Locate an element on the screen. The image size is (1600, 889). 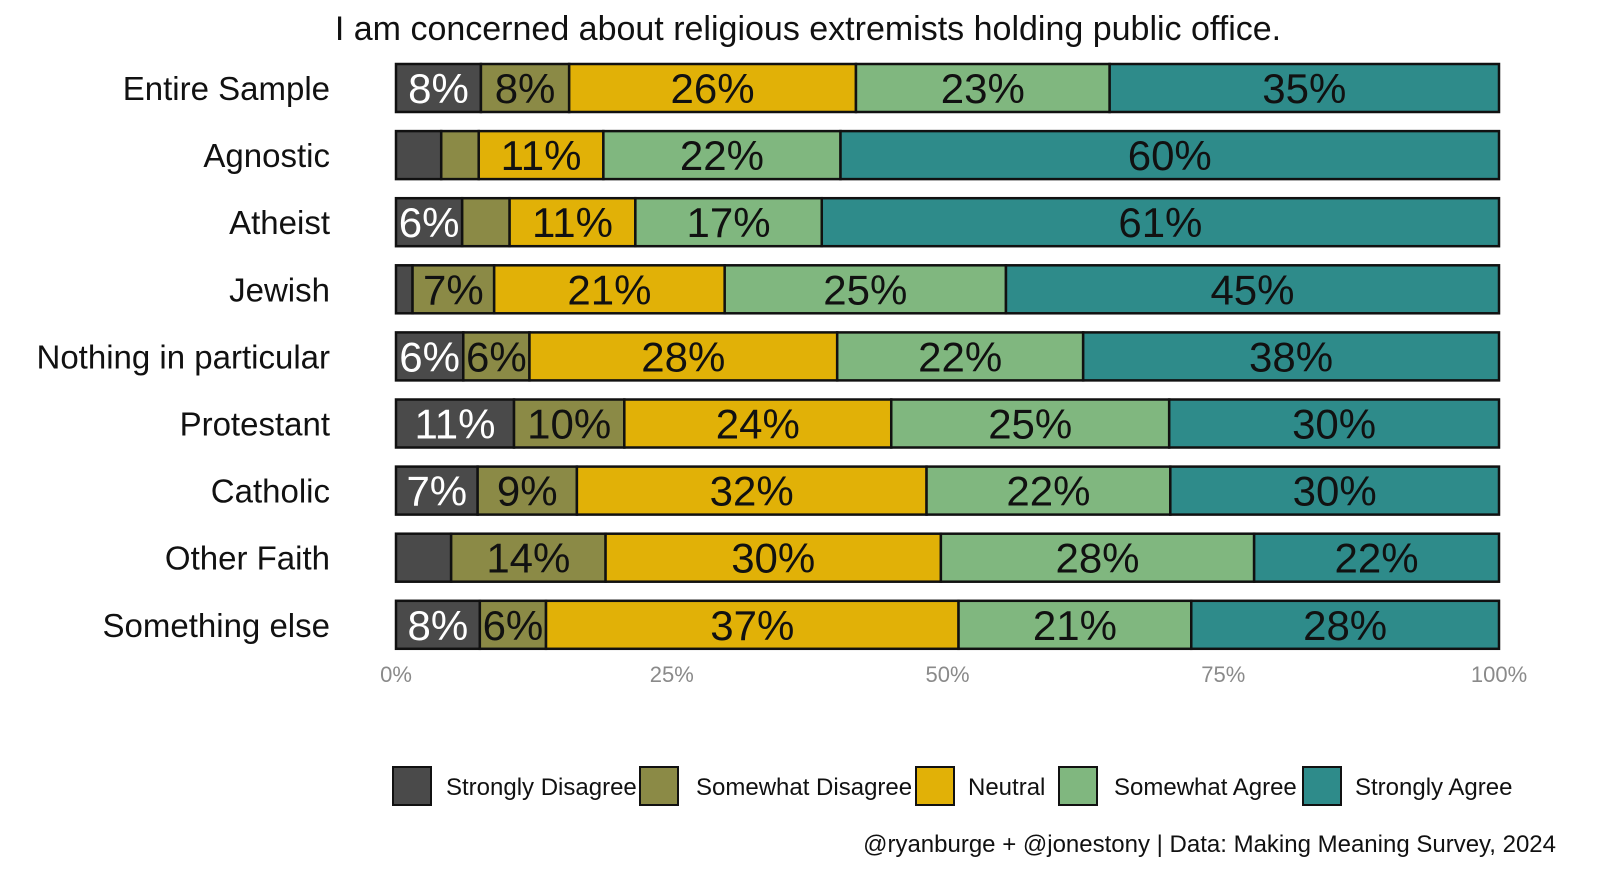
data-label: 60% is located at coordinates (1170, 155).